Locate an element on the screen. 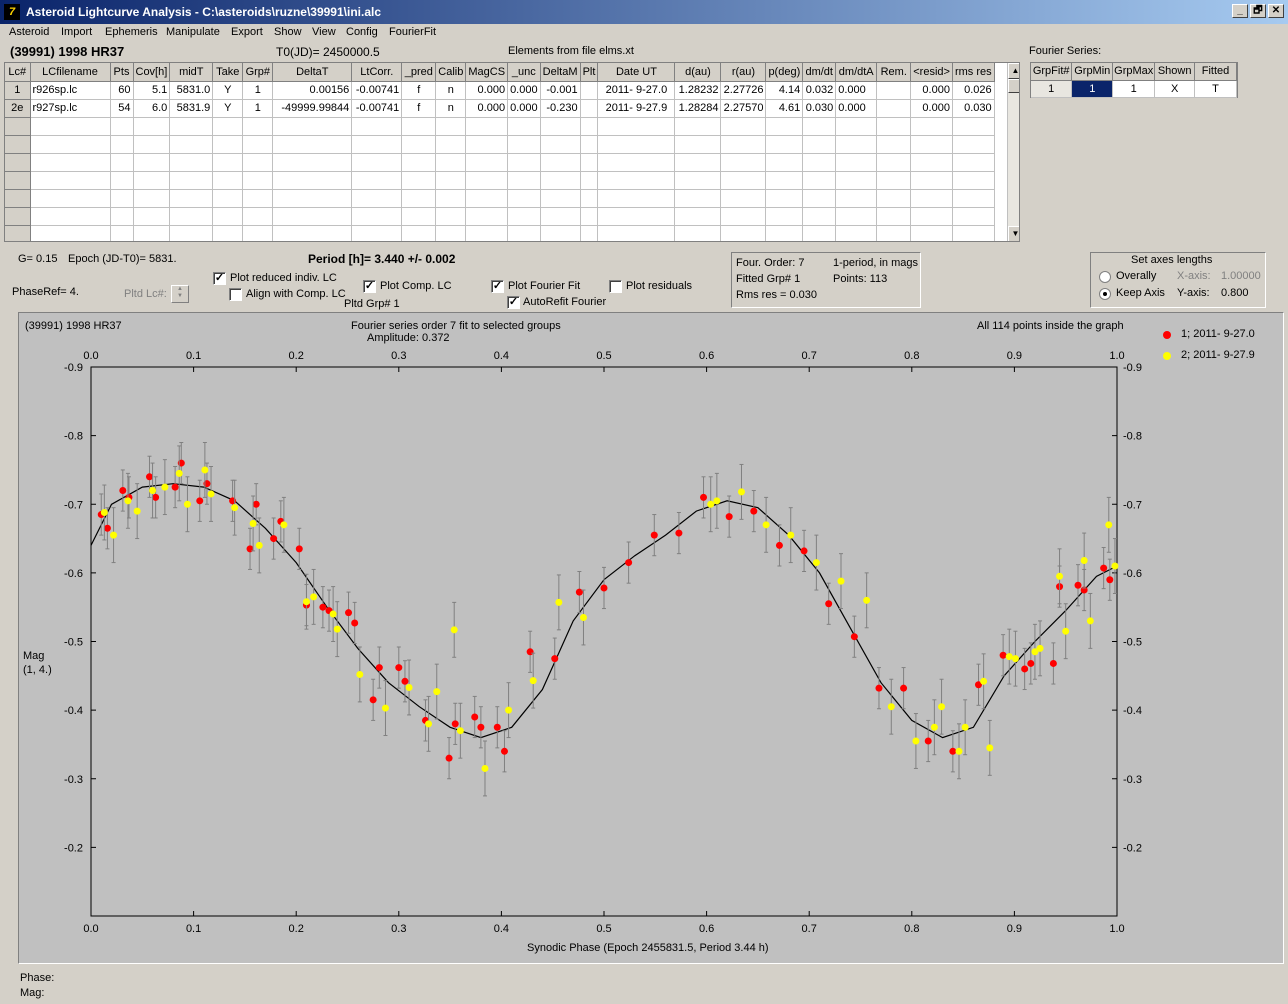  col-header: LCfilename is located at coordinates (70, 72).